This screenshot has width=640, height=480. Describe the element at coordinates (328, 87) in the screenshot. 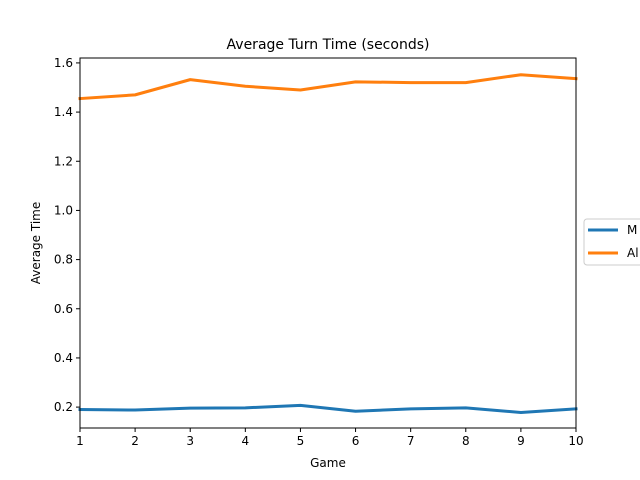

I see `series-line-al` at that location.